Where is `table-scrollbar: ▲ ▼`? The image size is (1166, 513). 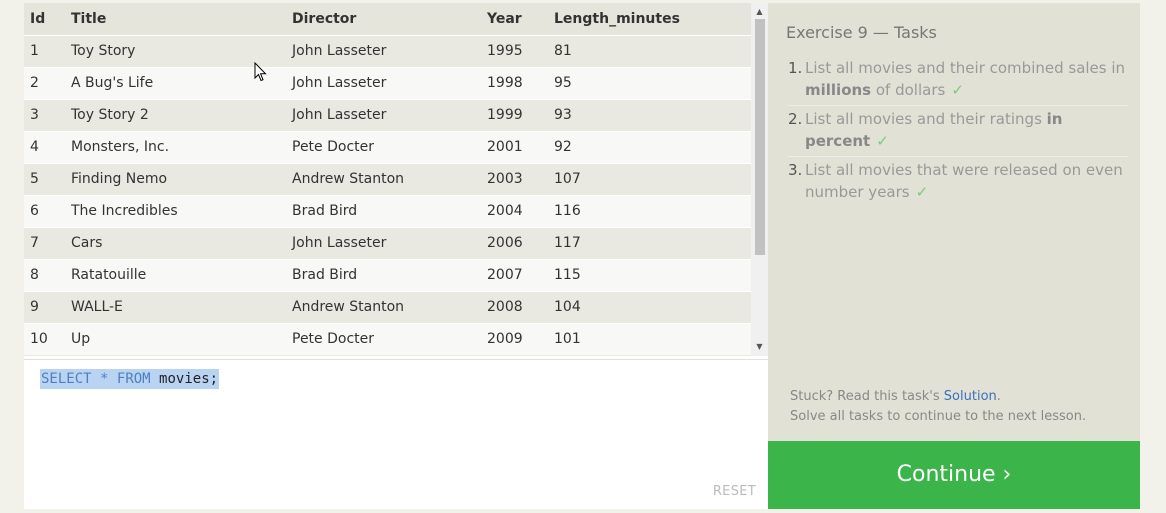
table-scrollbar: ▲ ▼ is located at coordinates (759, 179).